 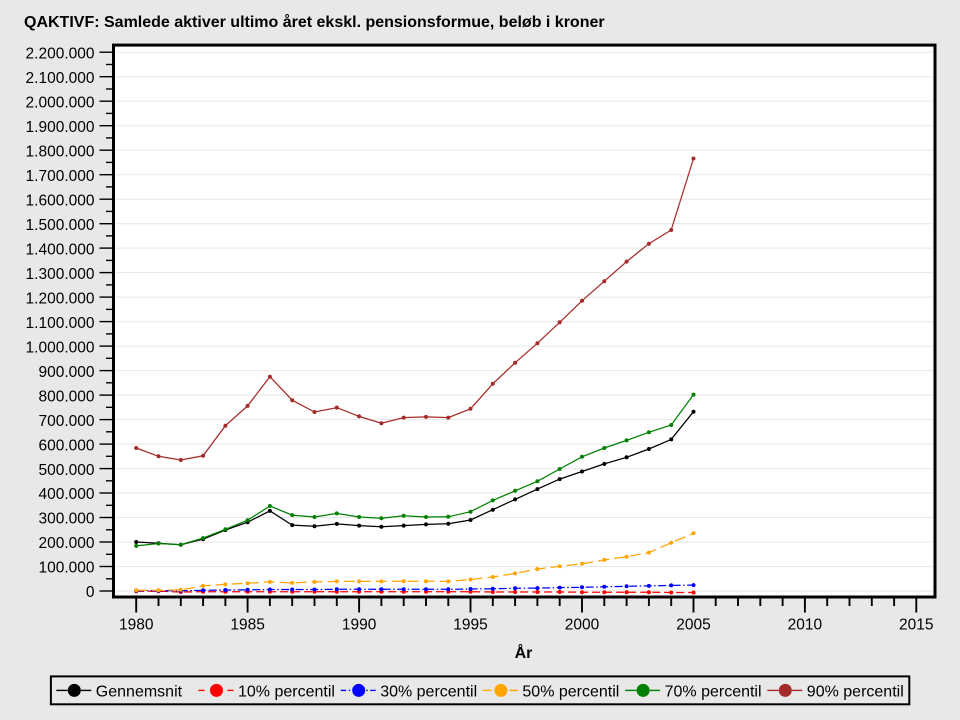 I want to click on svg-text: 100.000, so click(x=66, y=568).